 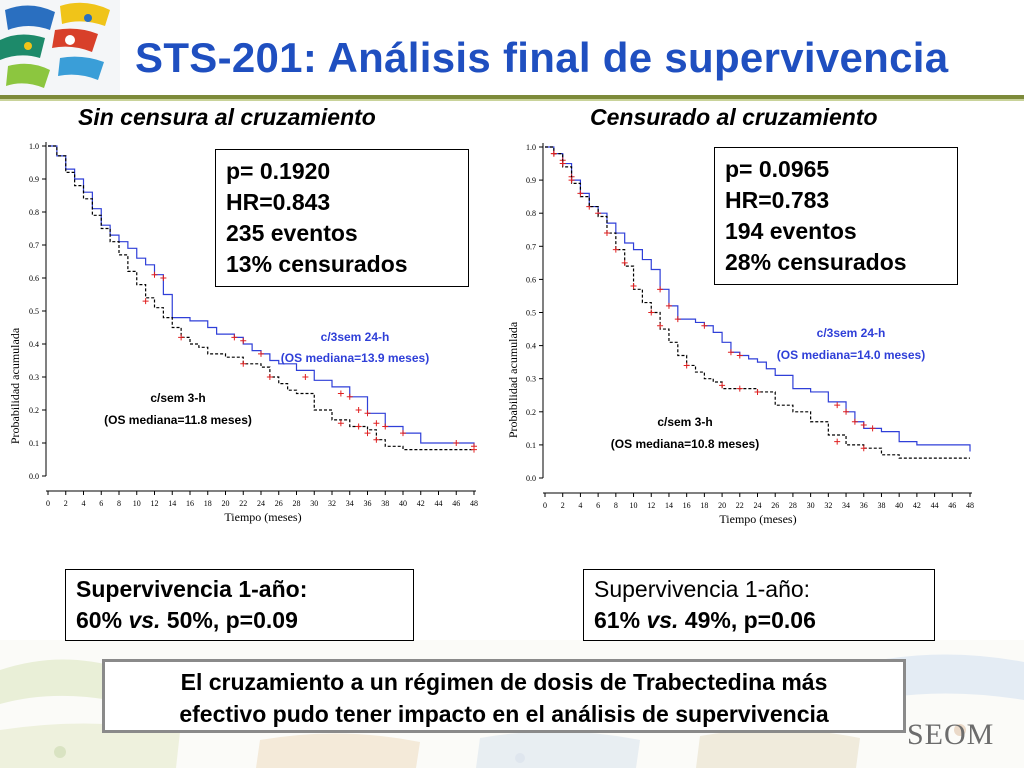 What do you see at coordinates (531, 478) in the screenshot?
I see `y-tick-label: 0.0` at bounding box center [531, 478].